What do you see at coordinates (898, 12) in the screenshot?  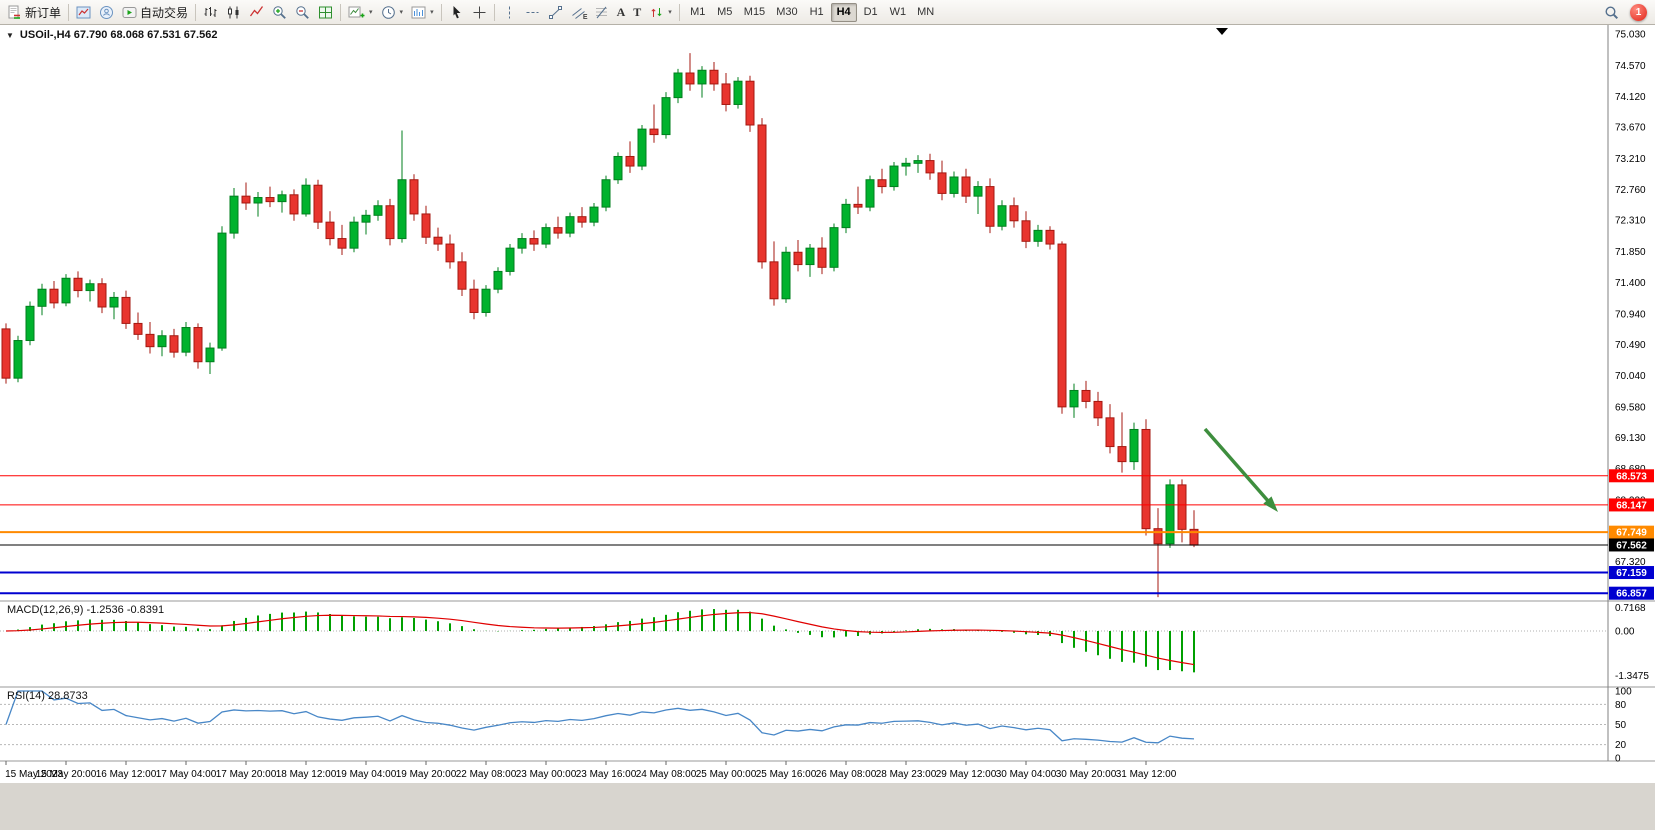 I see `timeframe-button-w1: W1` at bounding box center [898, 12].